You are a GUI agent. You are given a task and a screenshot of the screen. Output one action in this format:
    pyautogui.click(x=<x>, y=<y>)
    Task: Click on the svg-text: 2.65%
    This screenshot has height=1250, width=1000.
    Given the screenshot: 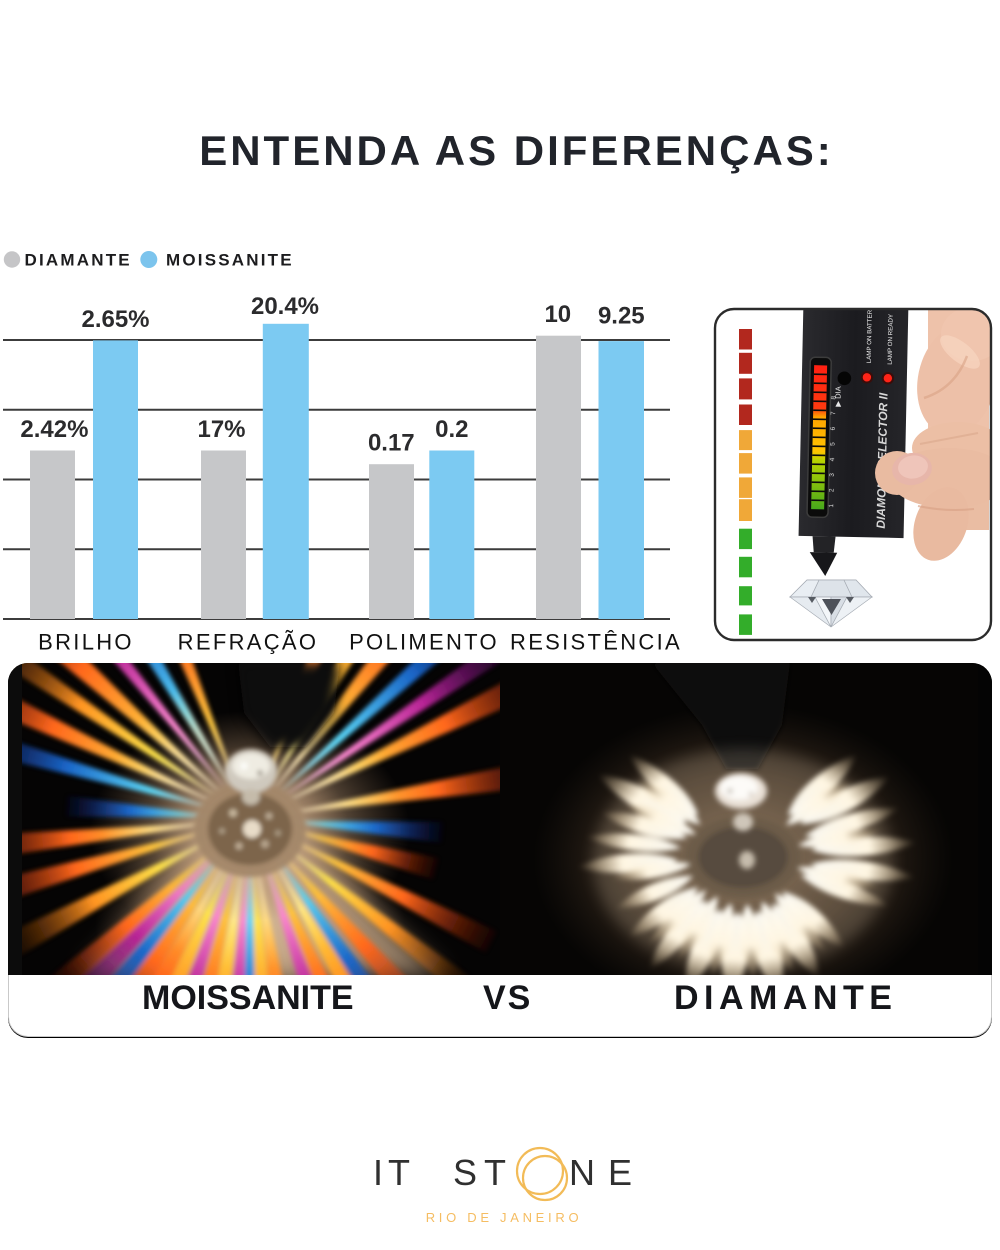 What is the action you would take?
    pyautogui.click(x=115, y=319)
    